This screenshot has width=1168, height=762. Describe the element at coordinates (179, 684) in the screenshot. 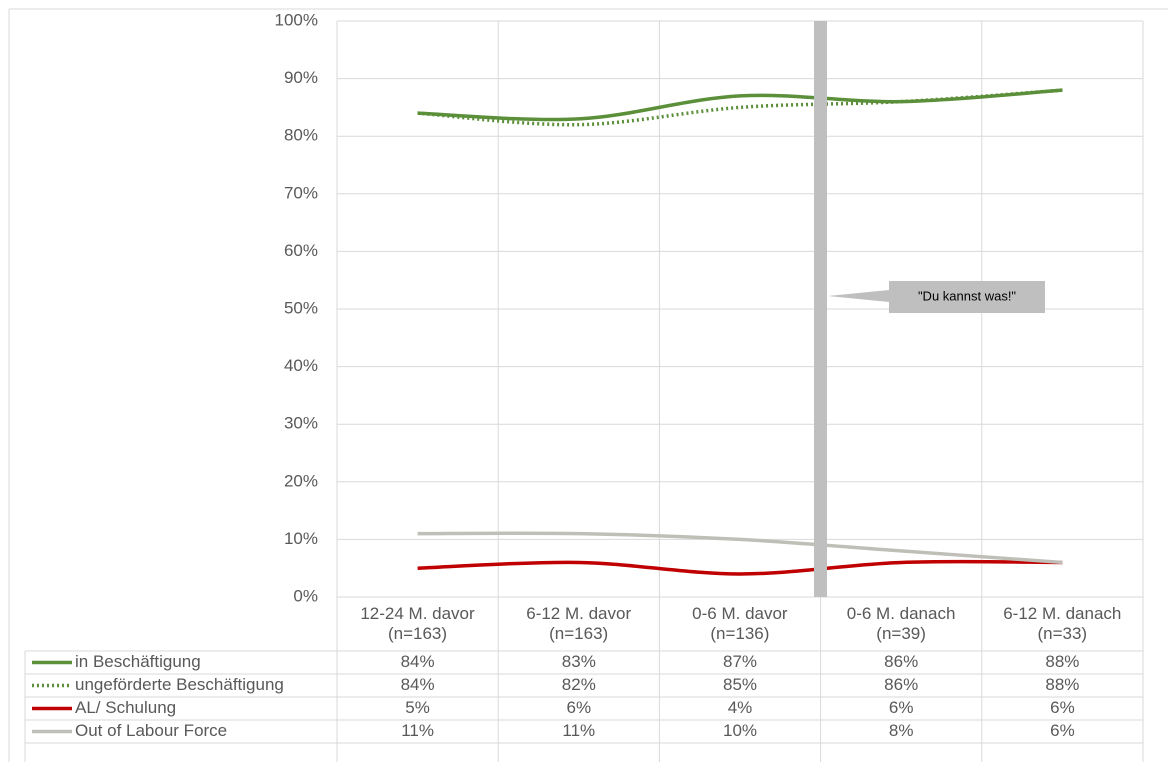

I see `legend-label: ungeförderte Beschäftigung` at that location.